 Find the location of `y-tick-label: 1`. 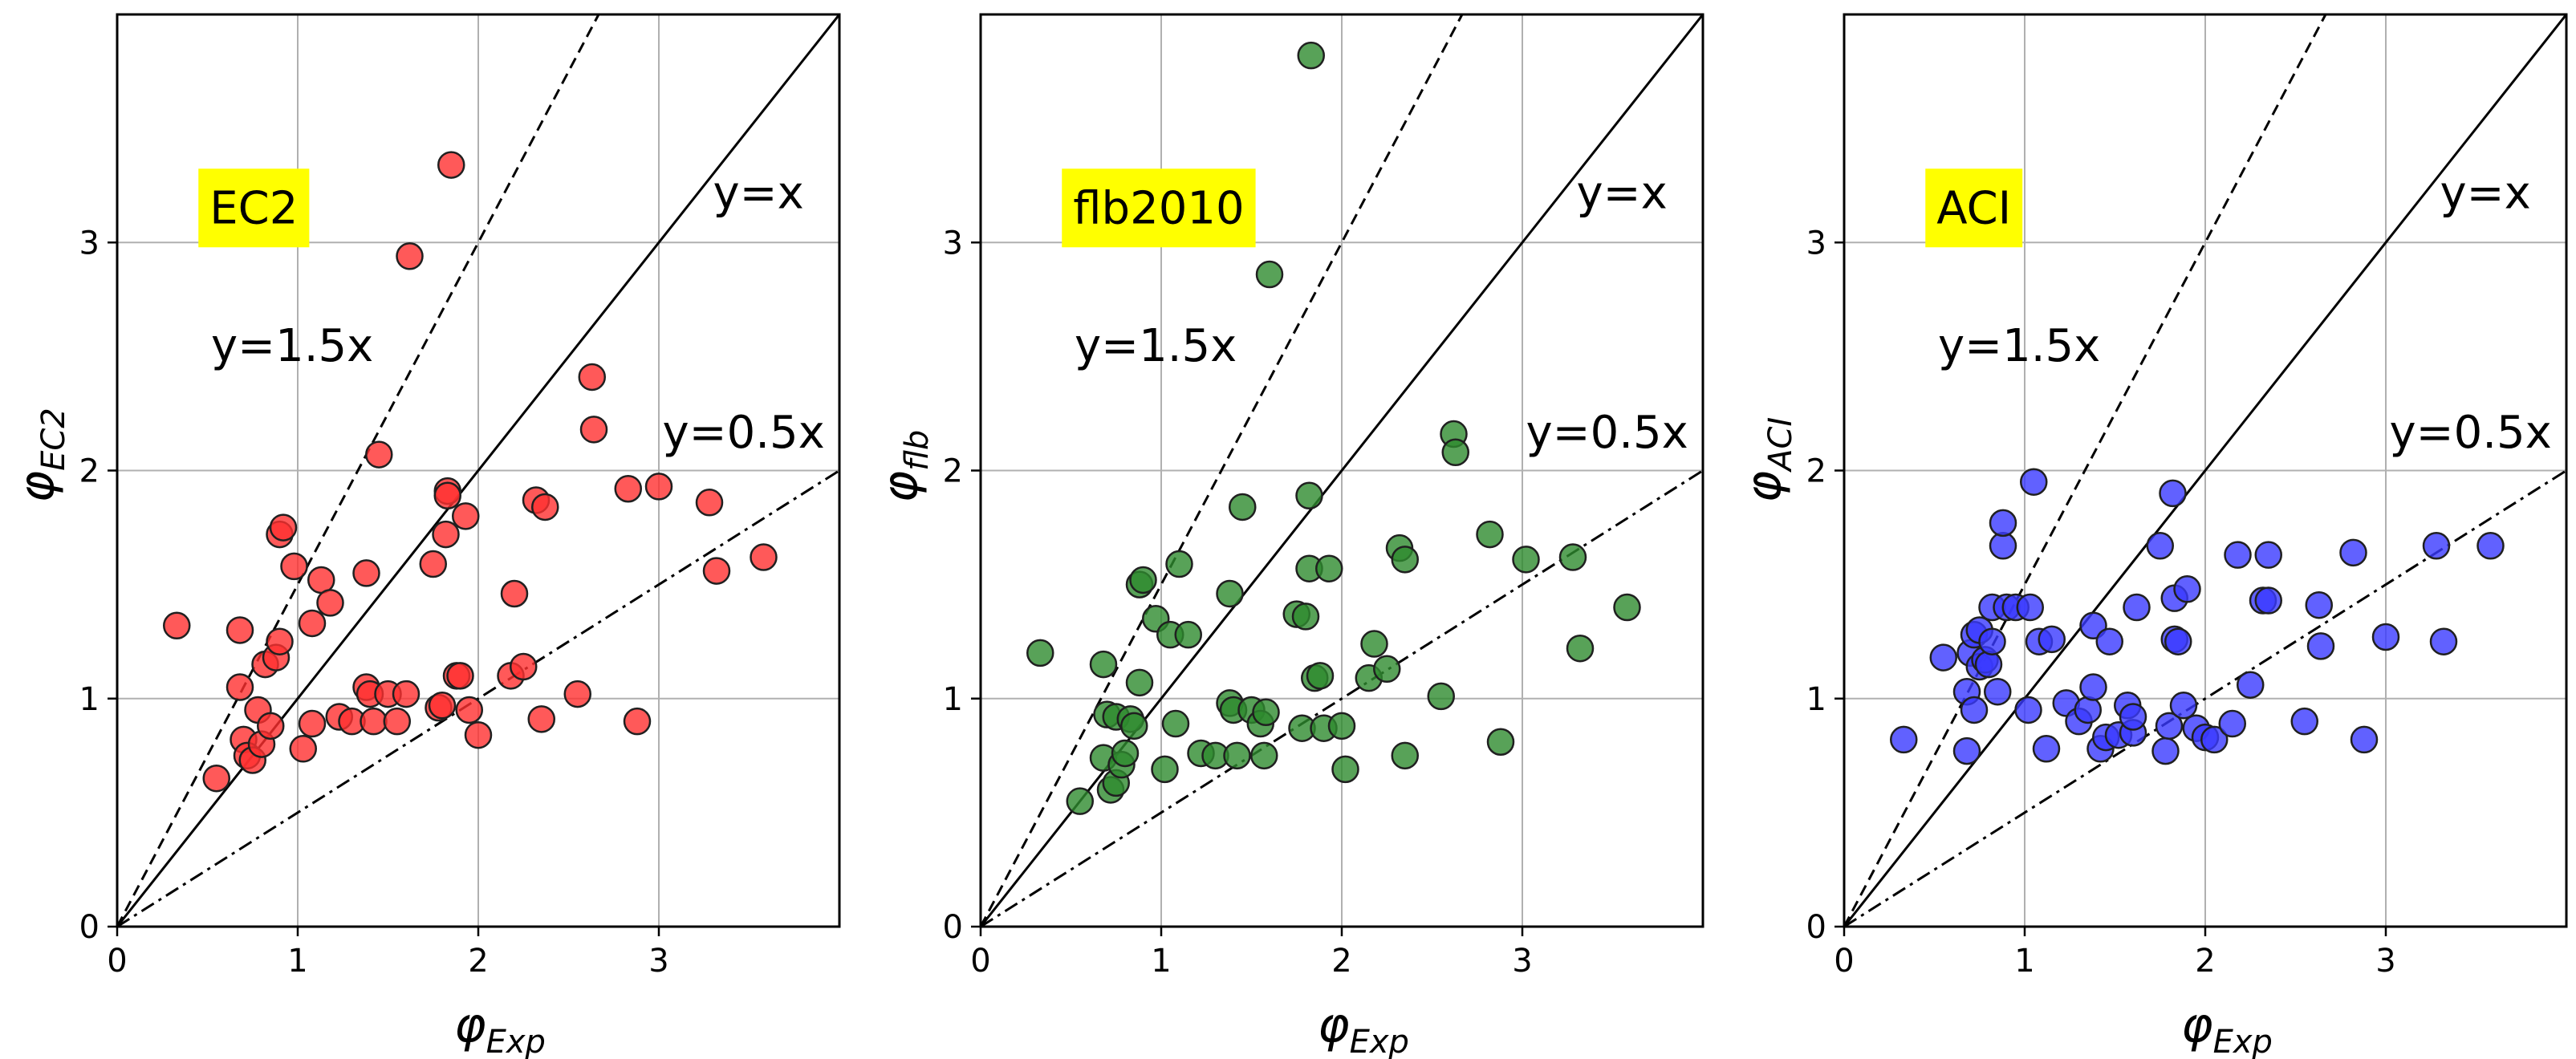

y-tick-label: 1 is located at coordinates (953, 699).